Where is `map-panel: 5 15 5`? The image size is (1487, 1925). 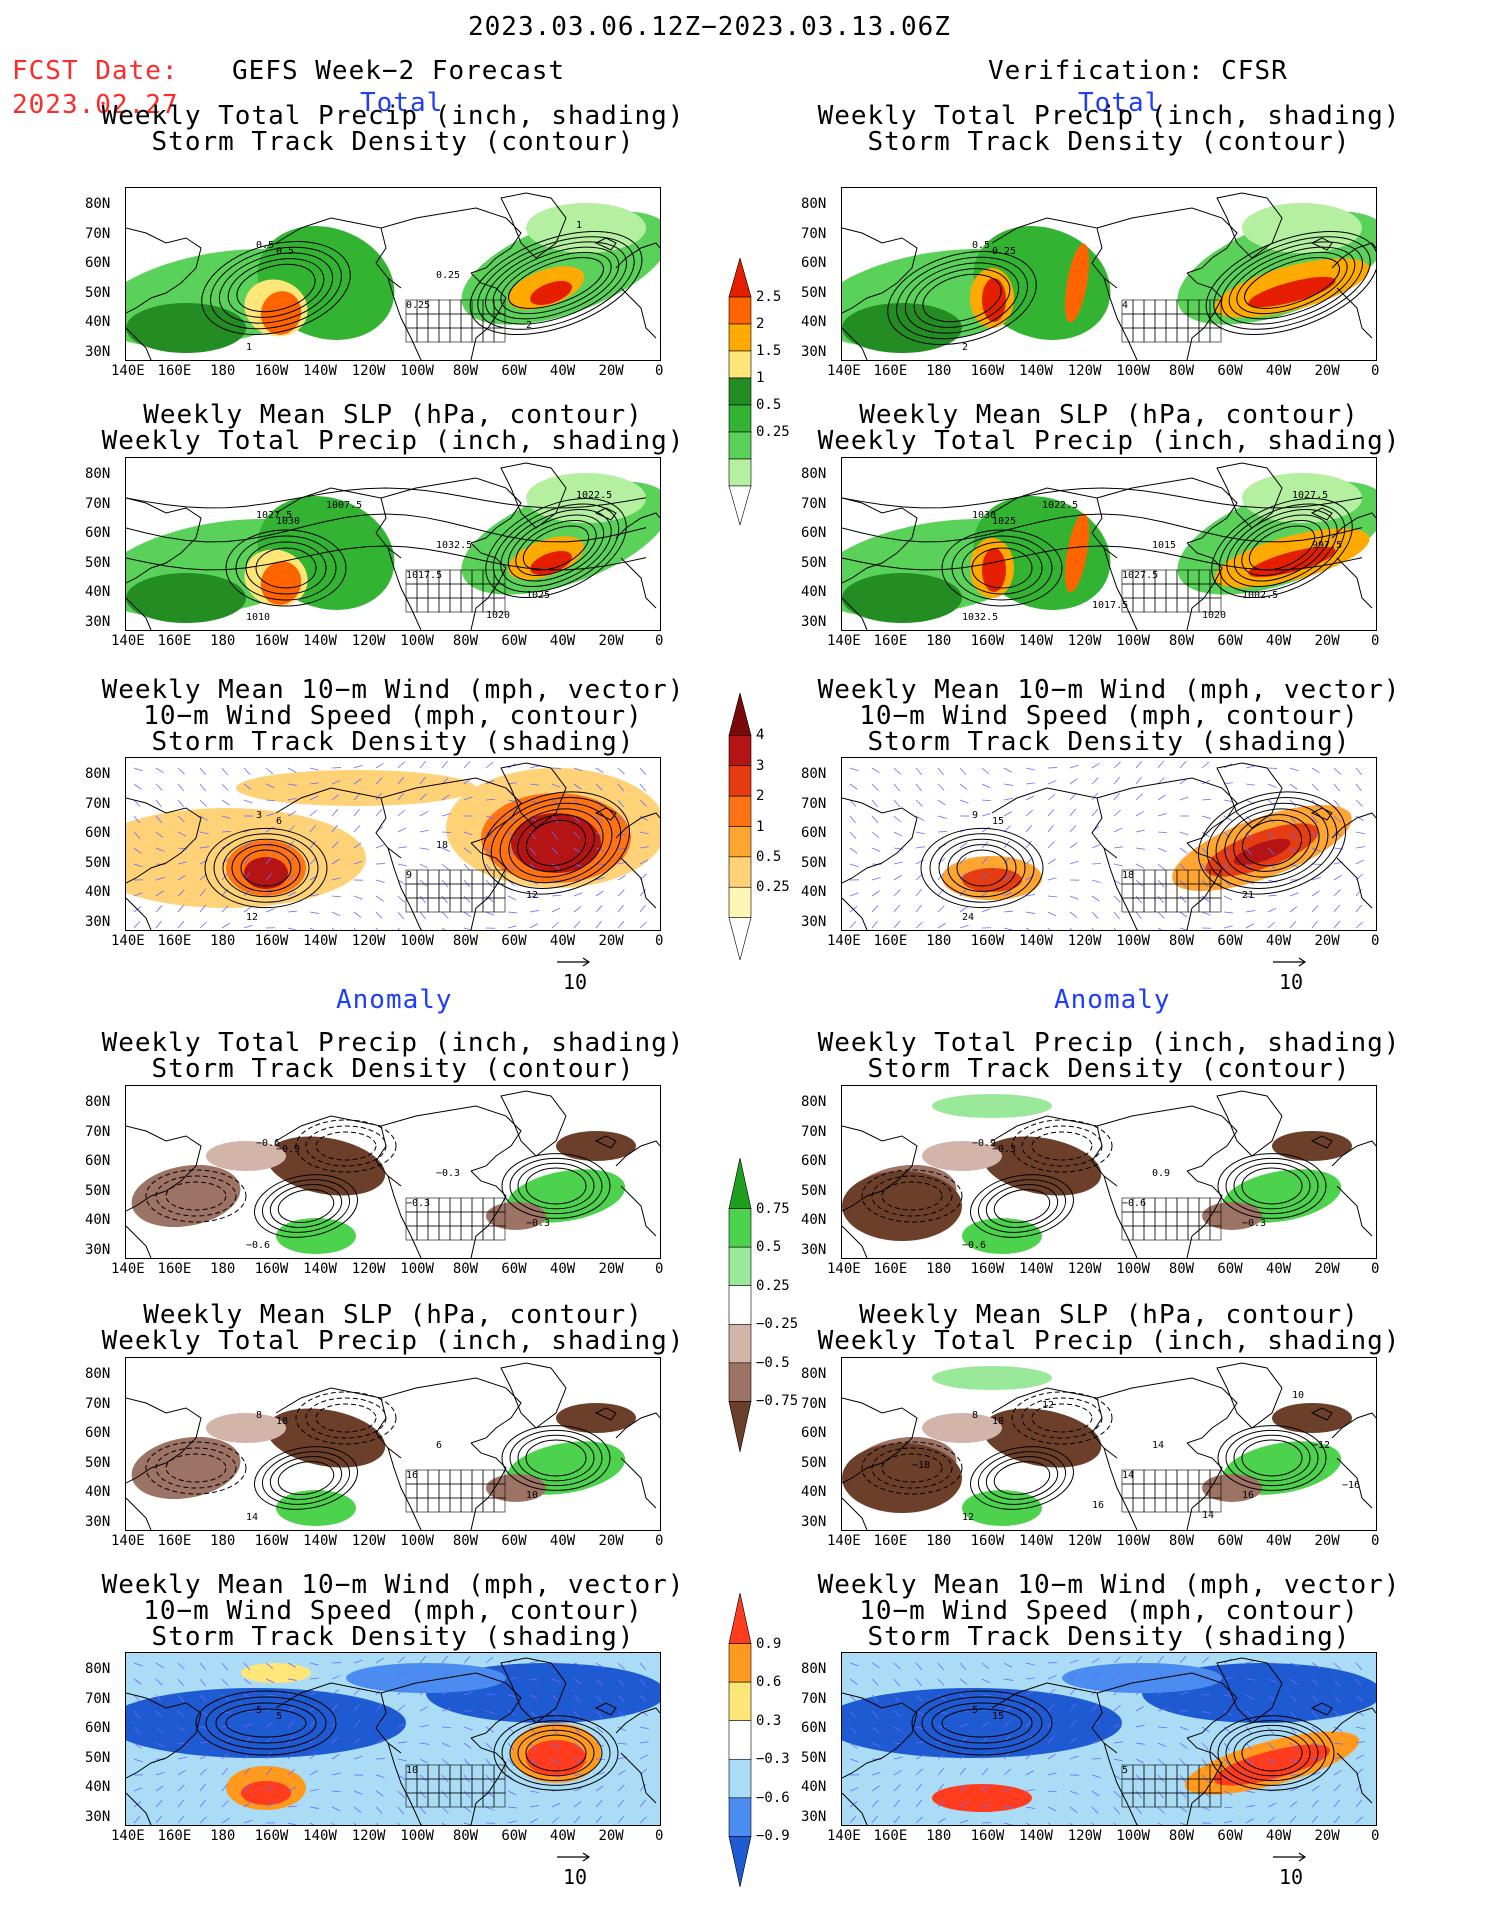 map-panel: 5 15 5 is located at coordinates (1109, 1739).